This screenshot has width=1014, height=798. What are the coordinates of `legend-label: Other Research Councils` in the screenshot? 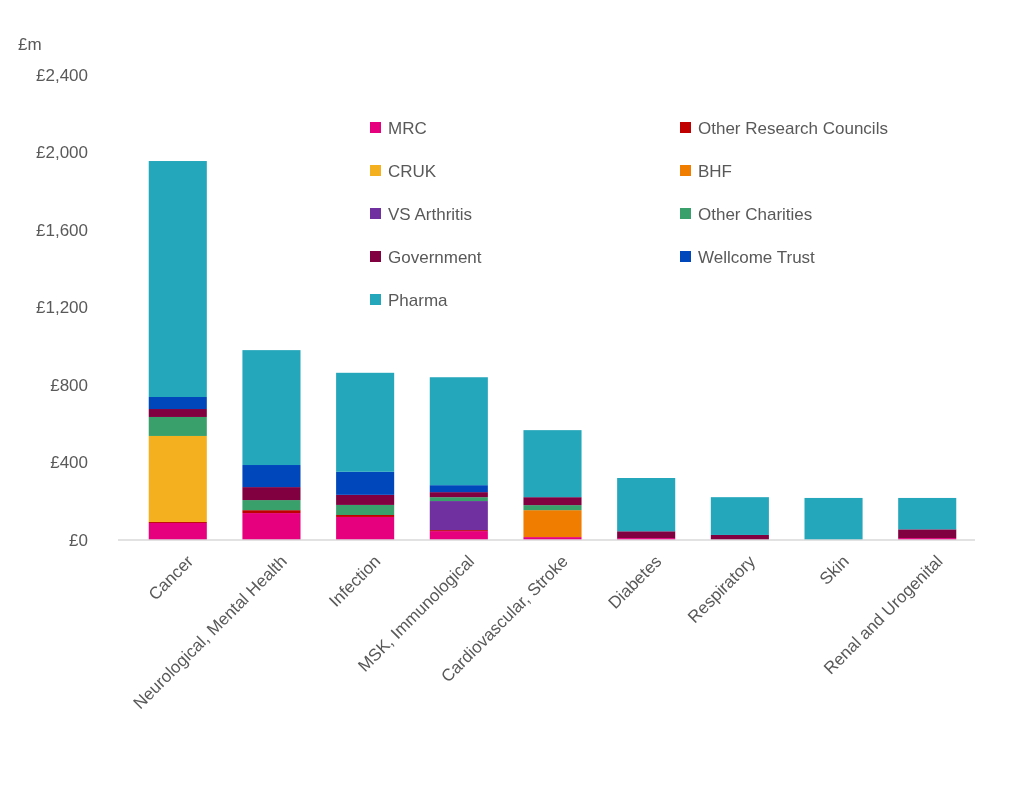 It's located at (793, 128).